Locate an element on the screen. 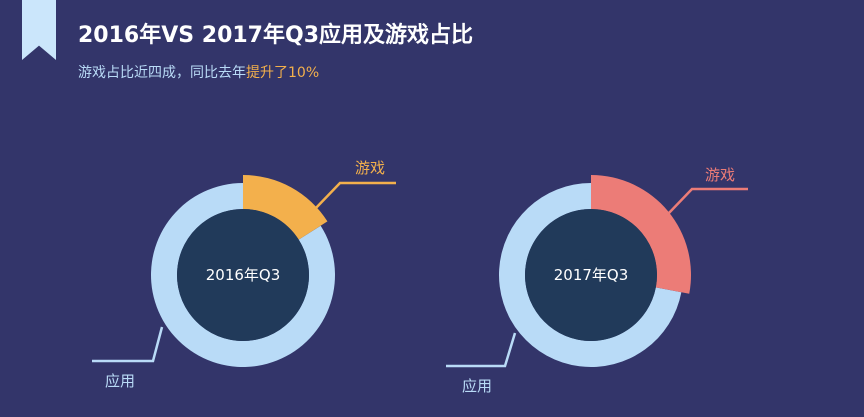 This screenshot has width=864, height=417. page-subtitle: 游戏占比近四成，同比去年提升了10% is located at coordinates (198, 72).